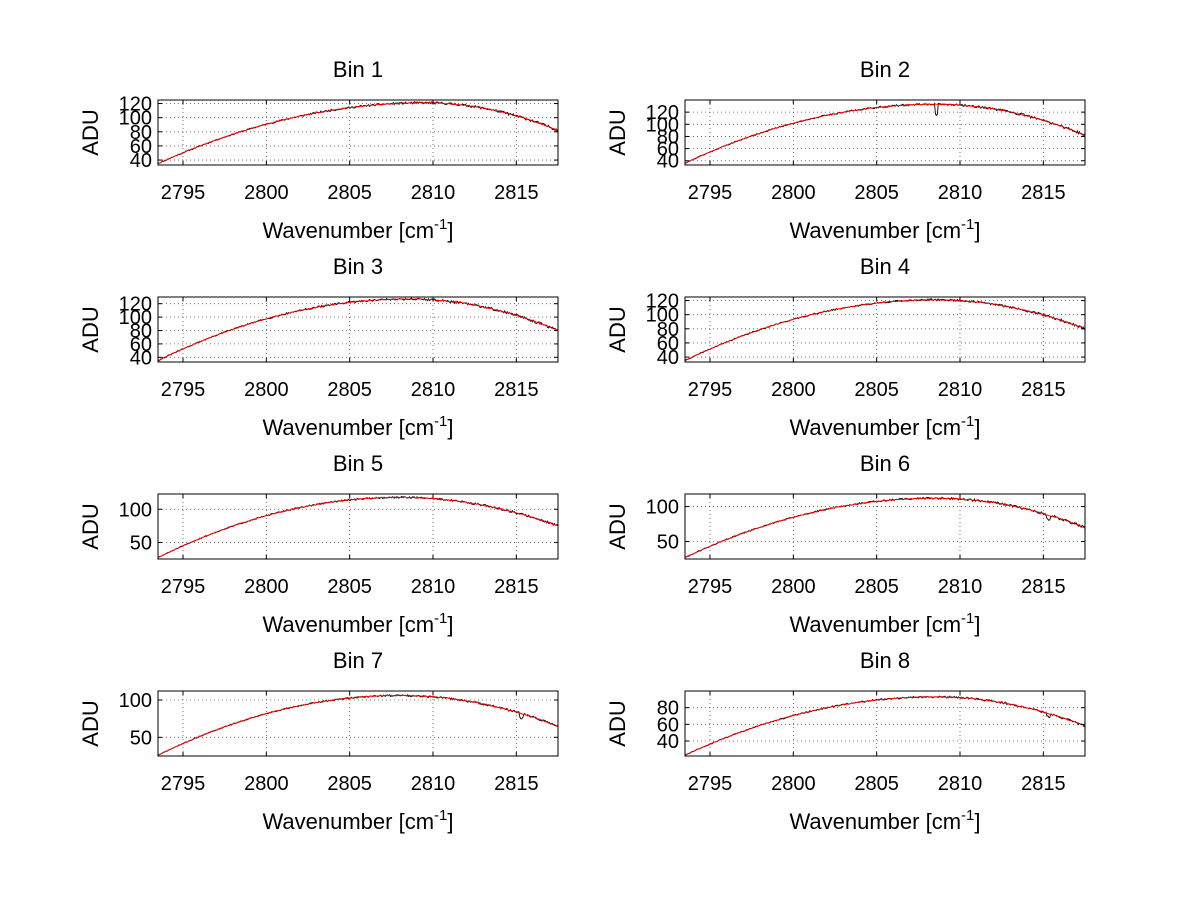 This screenshot has width=1200, height=901. I want to click on panel-title: Bin 3, so click(358, 266).